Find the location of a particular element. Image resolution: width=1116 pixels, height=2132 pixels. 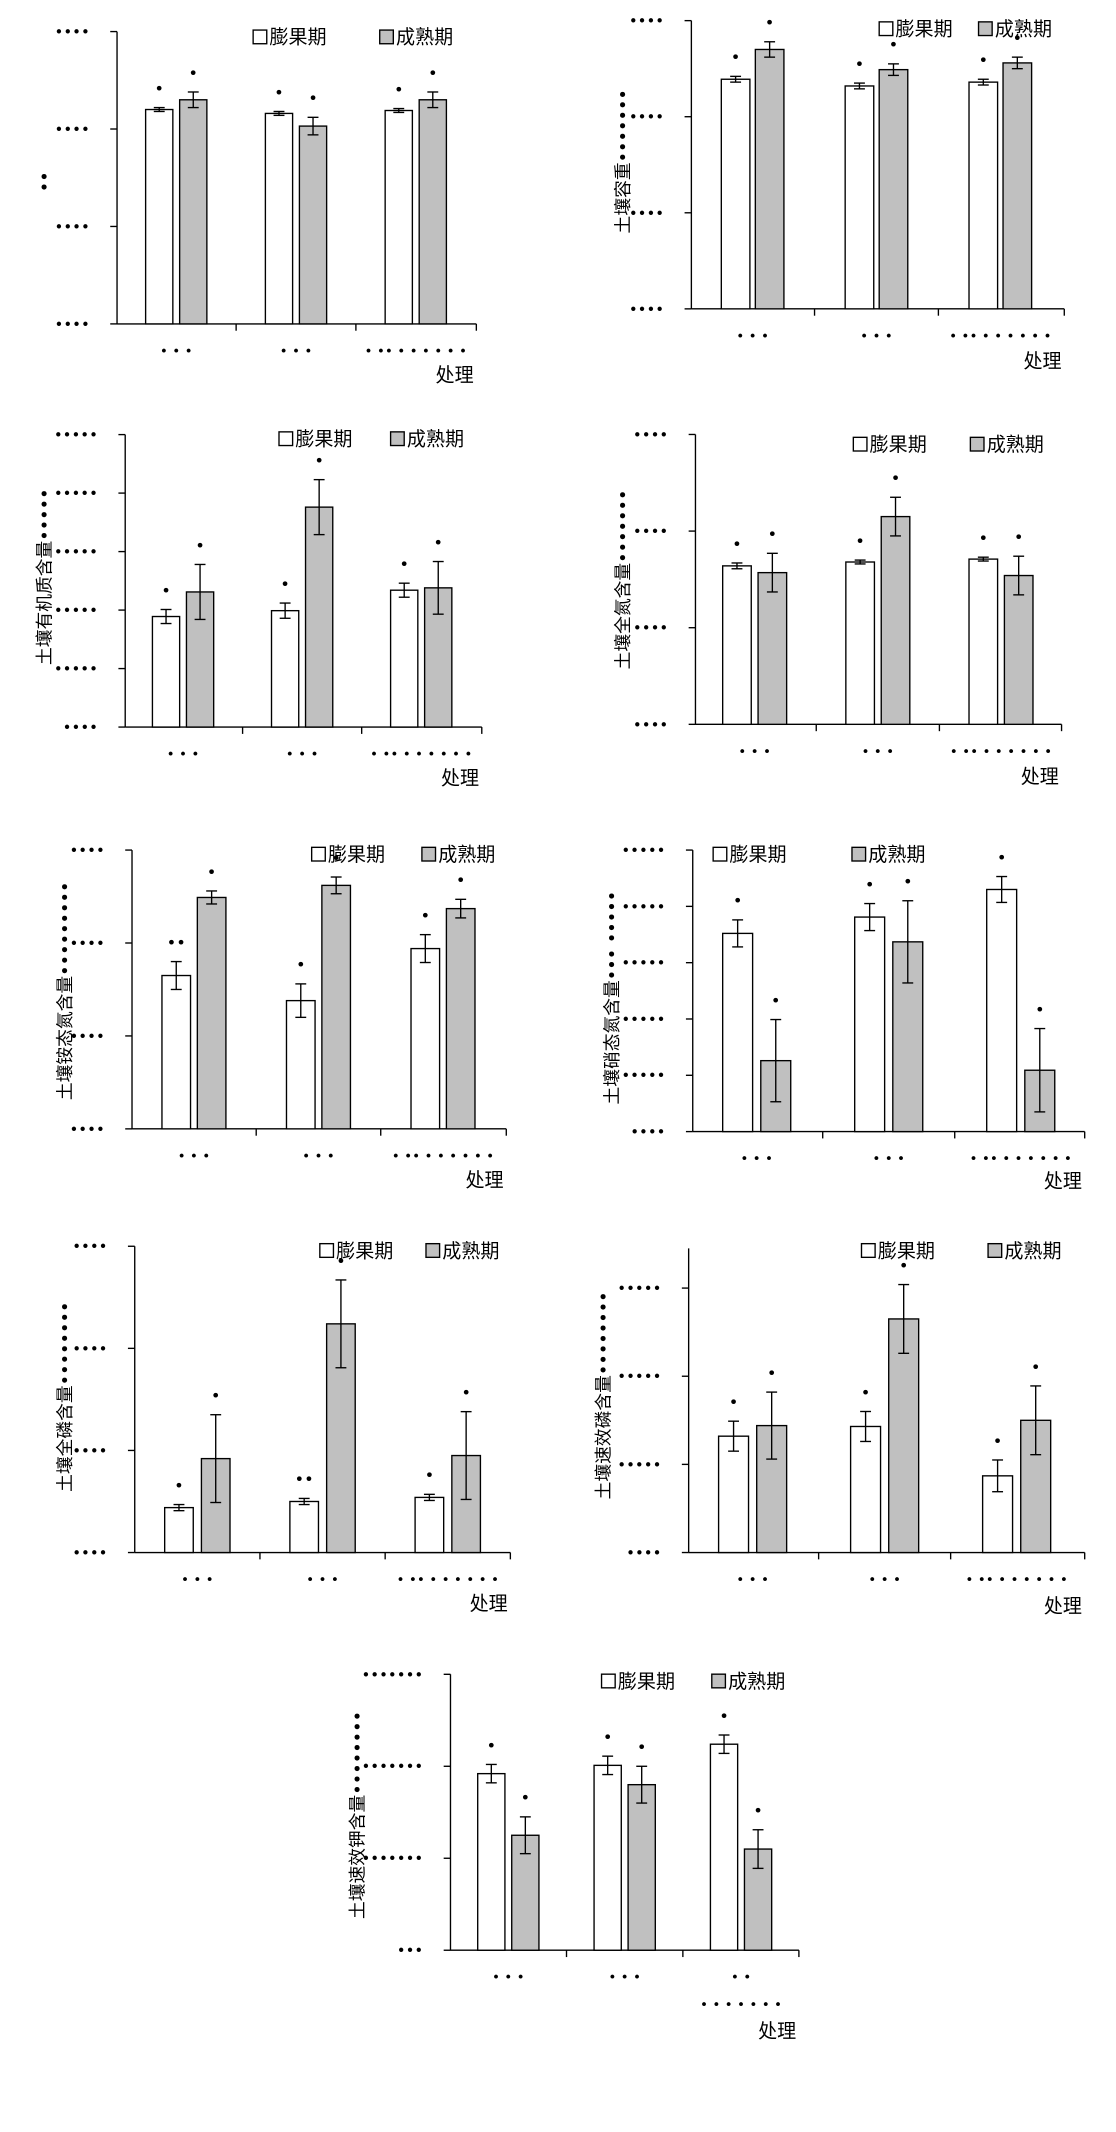

chart7-significance-label-s2-c3: • is located at coordinates (466, 1392).